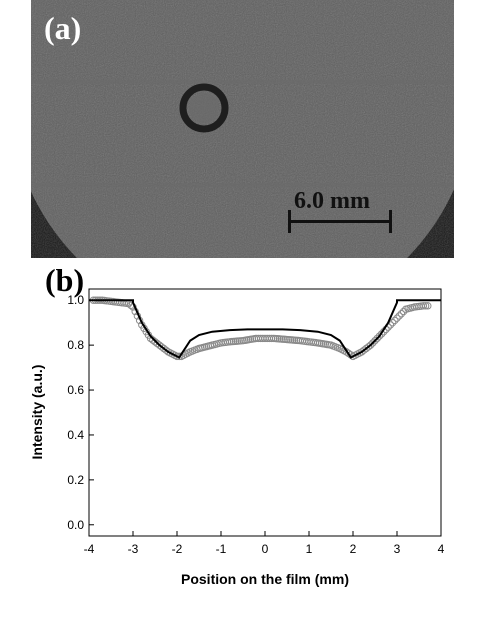  I want to click on x-tick-label: -1, so click(221, 549).